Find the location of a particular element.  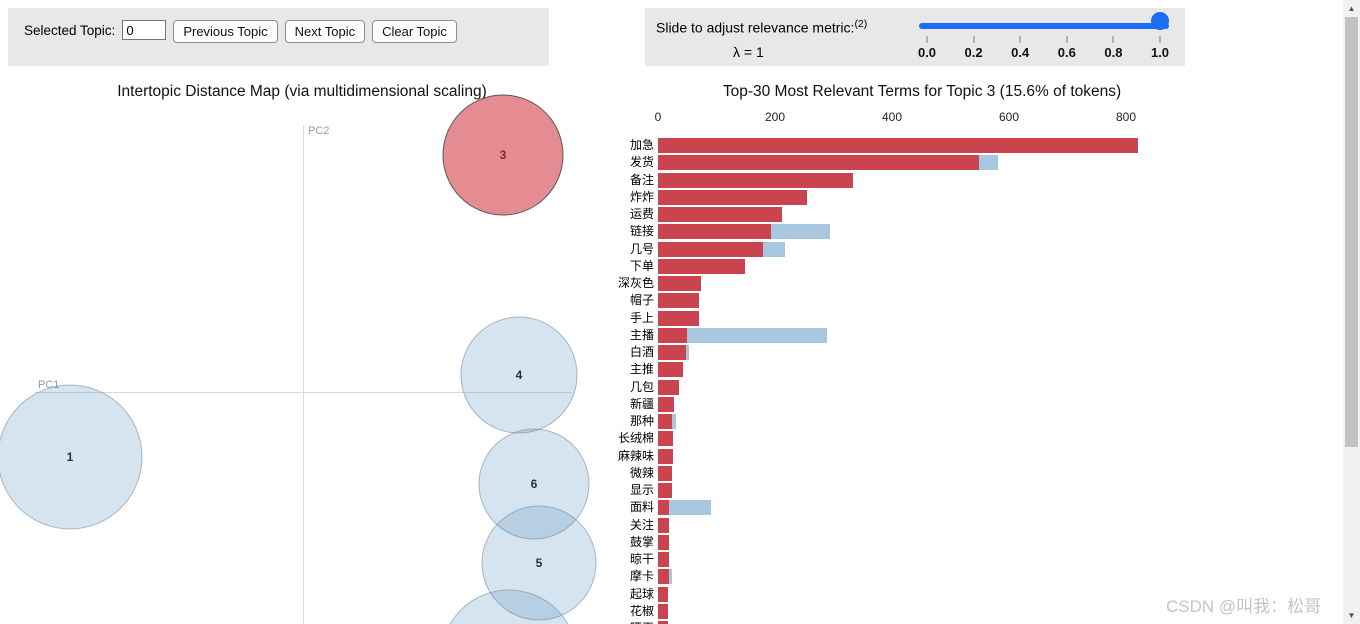

term-row: 发货 is located at coordinates (880, 162).